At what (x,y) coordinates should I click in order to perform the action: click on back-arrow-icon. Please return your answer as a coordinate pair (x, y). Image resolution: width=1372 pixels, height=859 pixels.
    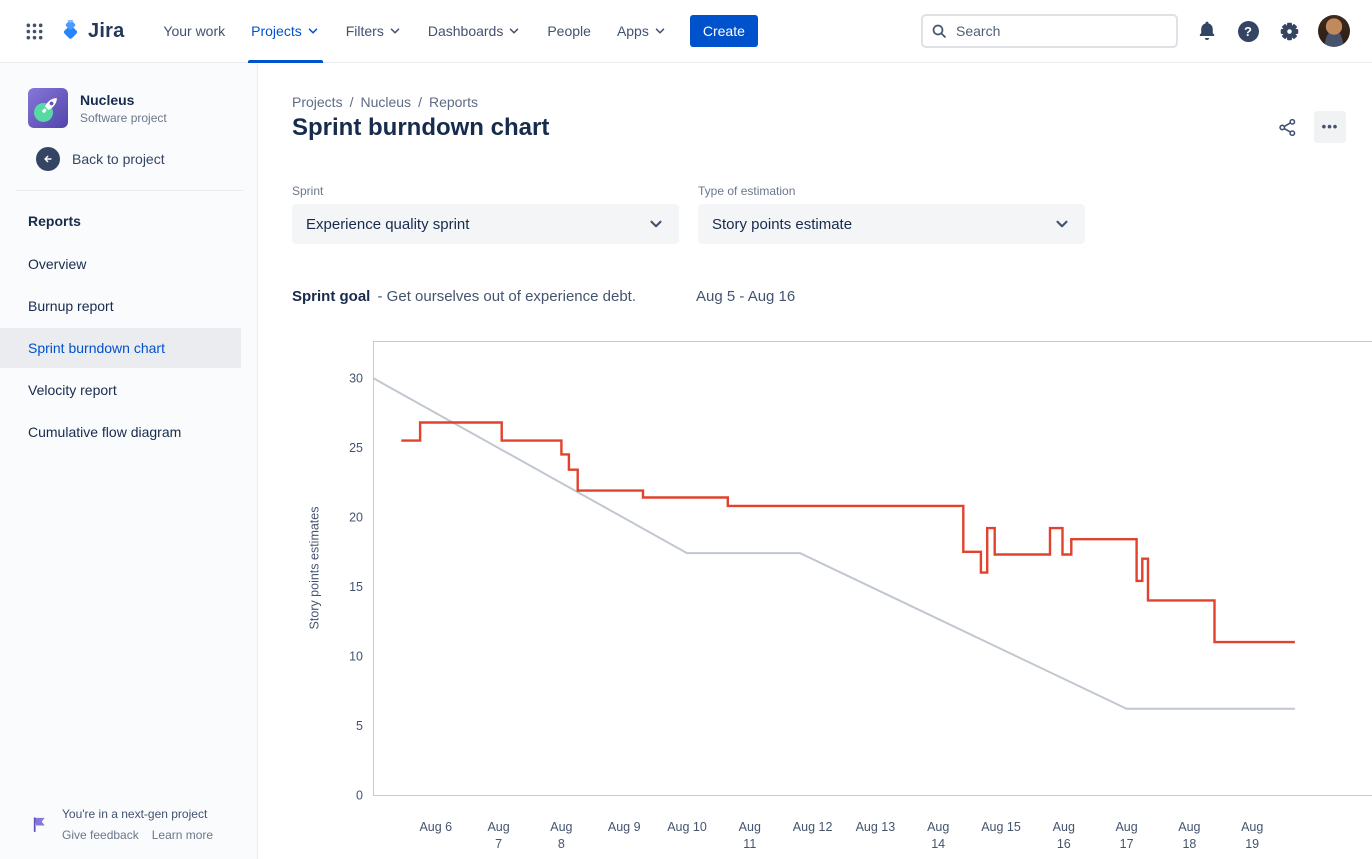
    Looking at the image, I should click on (48, 159).